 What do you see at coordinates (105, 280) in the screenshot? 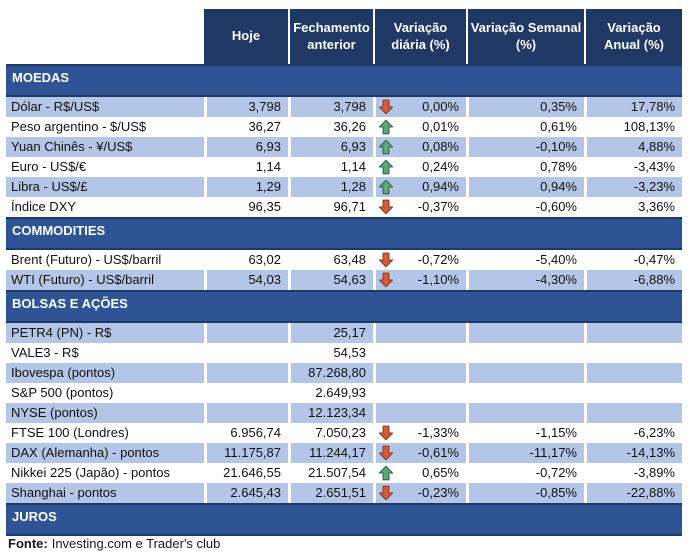
I see `cell-instrument-label: WTI (Futuro) - US$/barril` at bounding box center [105, 280].